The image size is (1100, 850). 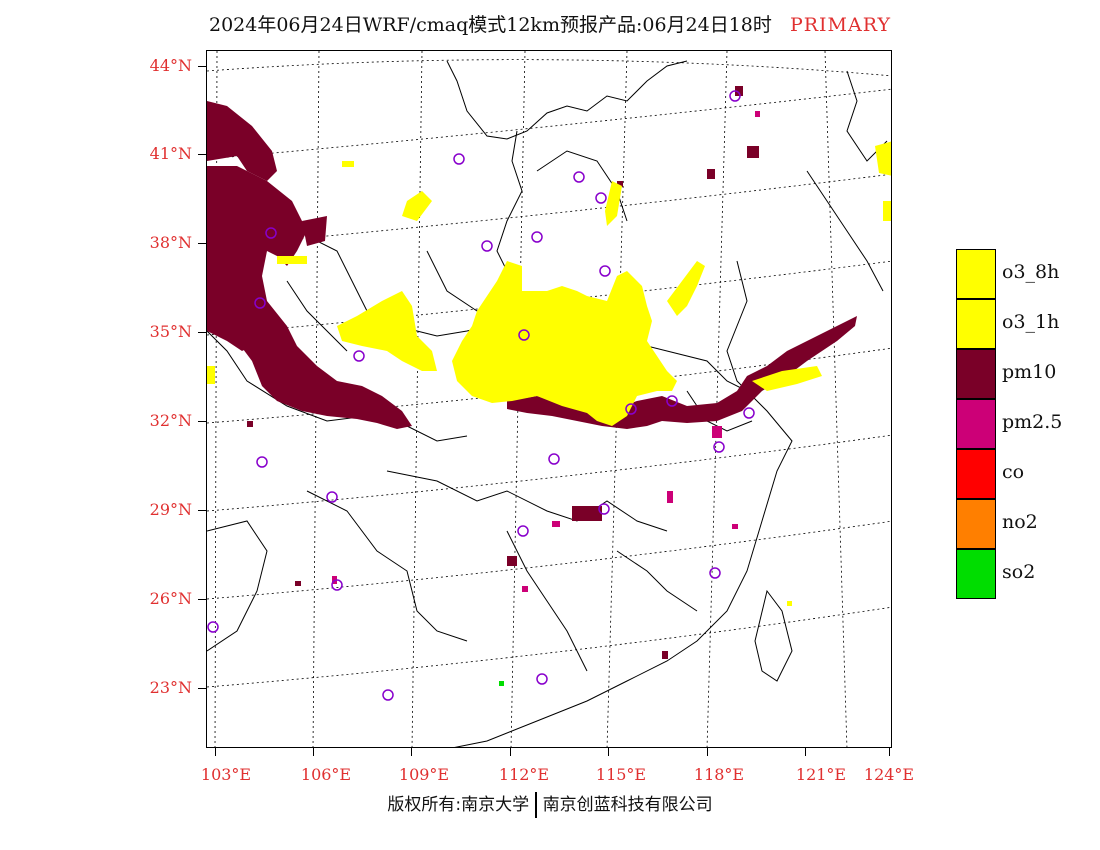 I want to click on lat-label-29: 29°N, so click(x=170, y=509).